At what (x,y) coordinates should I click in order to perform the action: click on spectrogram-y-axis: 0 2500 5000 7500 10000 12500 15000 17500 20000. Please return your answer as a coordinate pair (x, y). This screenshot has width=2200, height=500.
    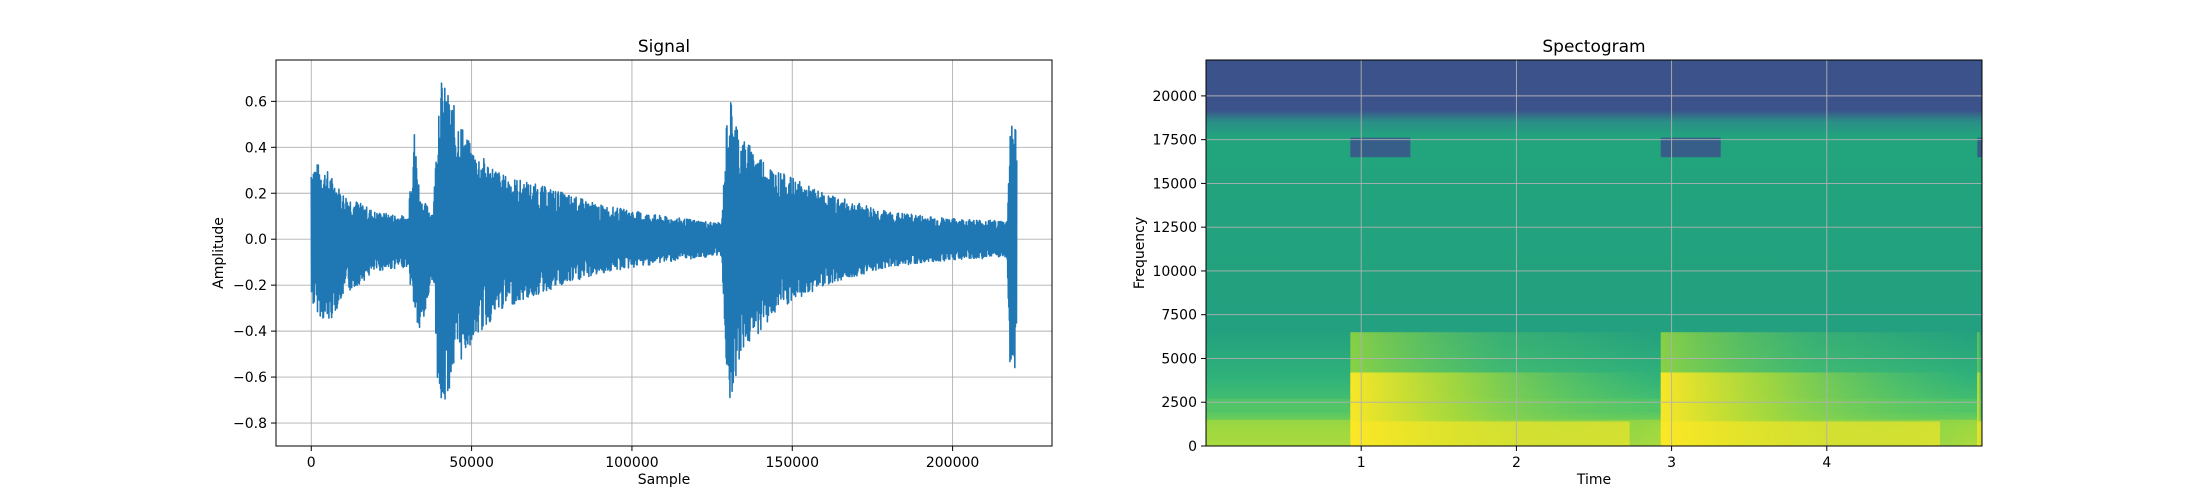
    Looking at the image, I should click on (1179, 272).